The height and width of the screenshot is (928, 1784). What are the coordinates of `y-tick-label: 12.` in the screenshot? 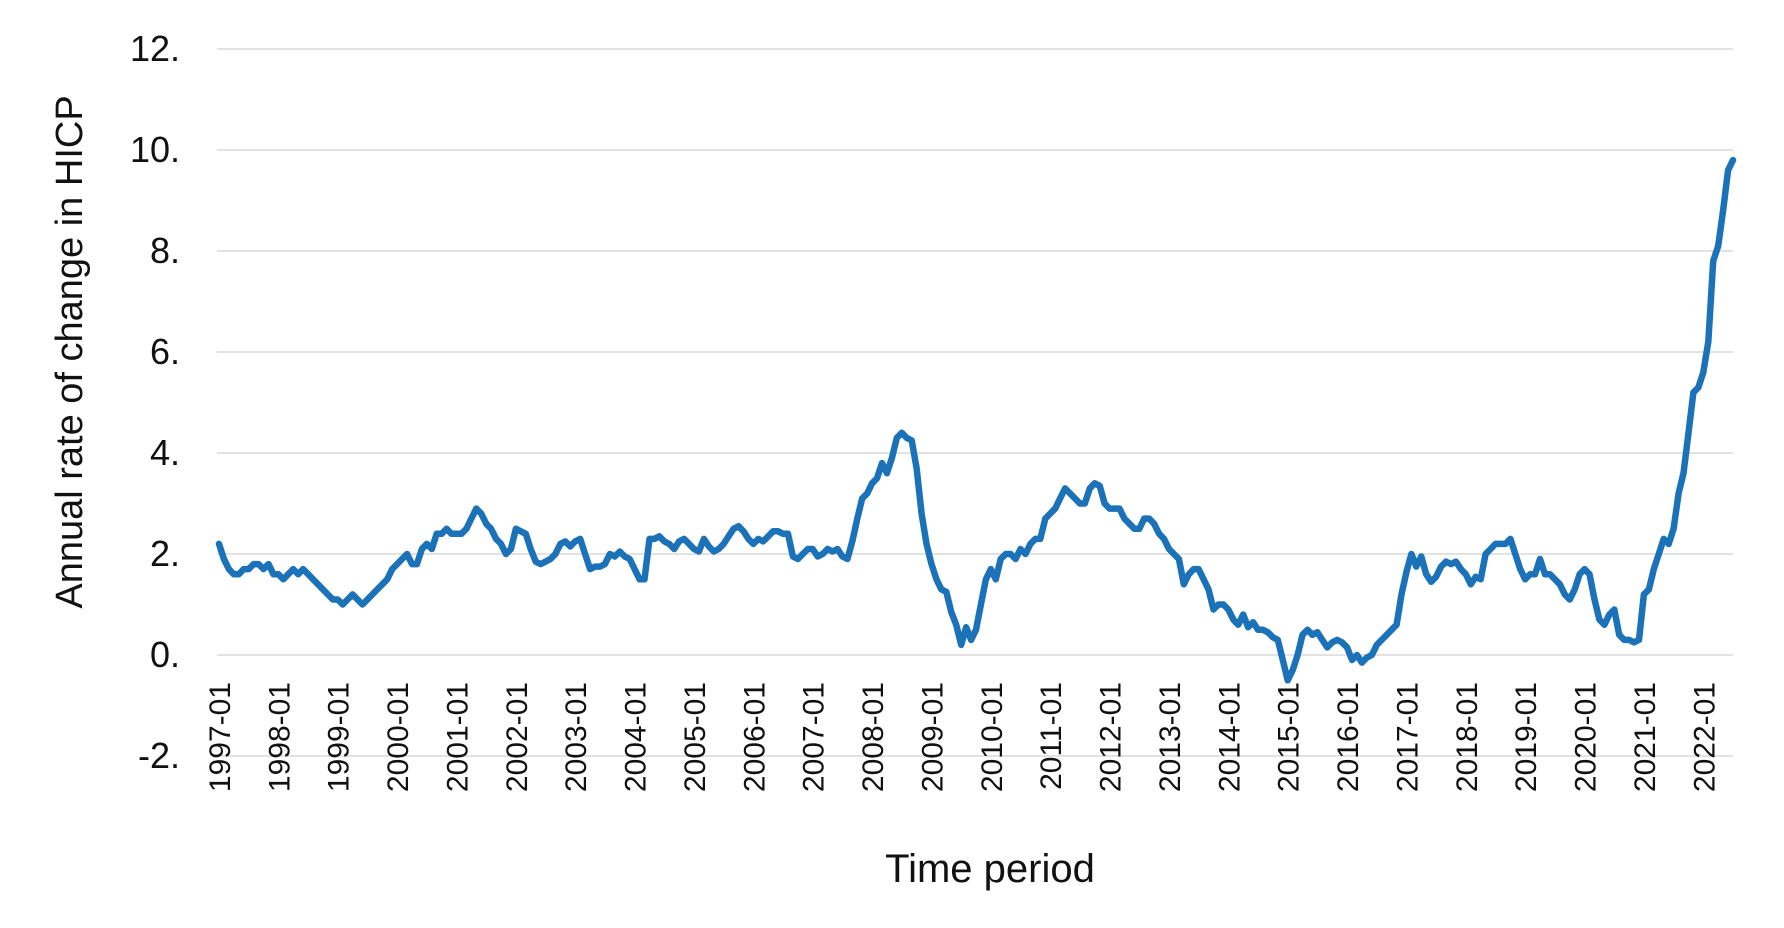 It's located at (155, 48).